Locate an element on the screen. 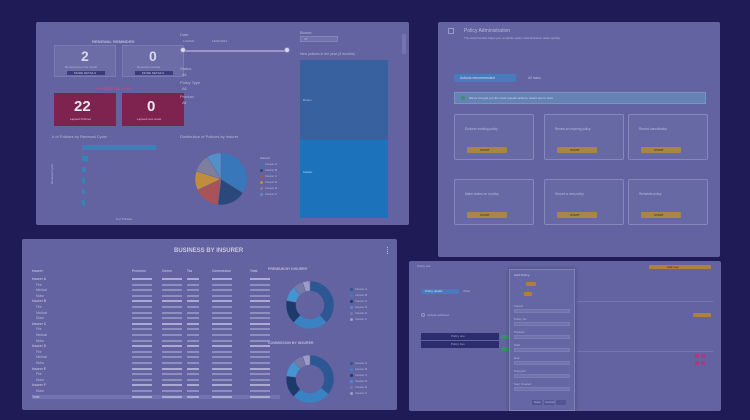 This screenshot has width=750, height=420. date-slider is located at coordinates (236, 51).